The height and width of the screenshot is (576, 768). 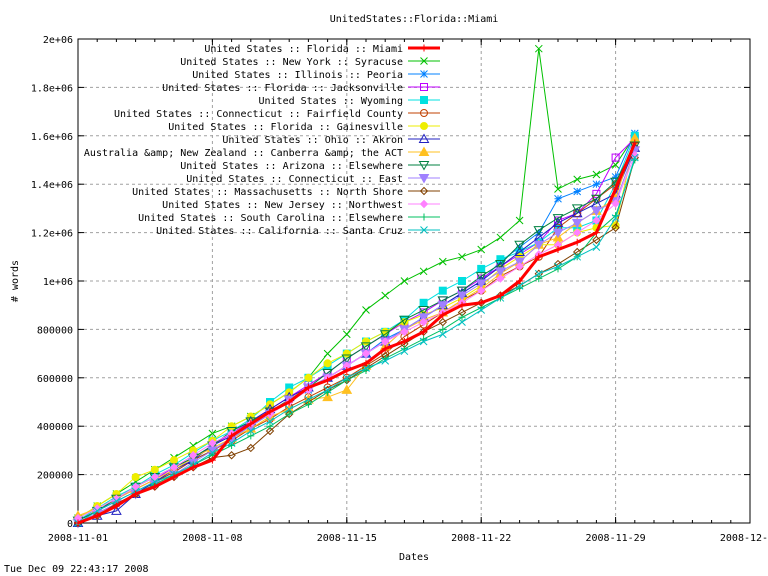 What do you see at coordinates (52, 137) in the screenshot?
I see `y-tick-label: 1.6e+06` at bounding box center [52, 137].